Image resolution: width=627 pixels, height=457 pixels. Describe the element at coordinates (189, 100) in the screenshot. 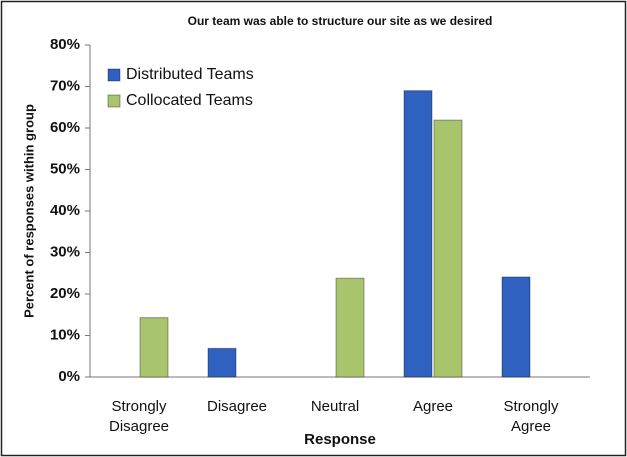

I see `legend-label: Collocated Teams` at that location.